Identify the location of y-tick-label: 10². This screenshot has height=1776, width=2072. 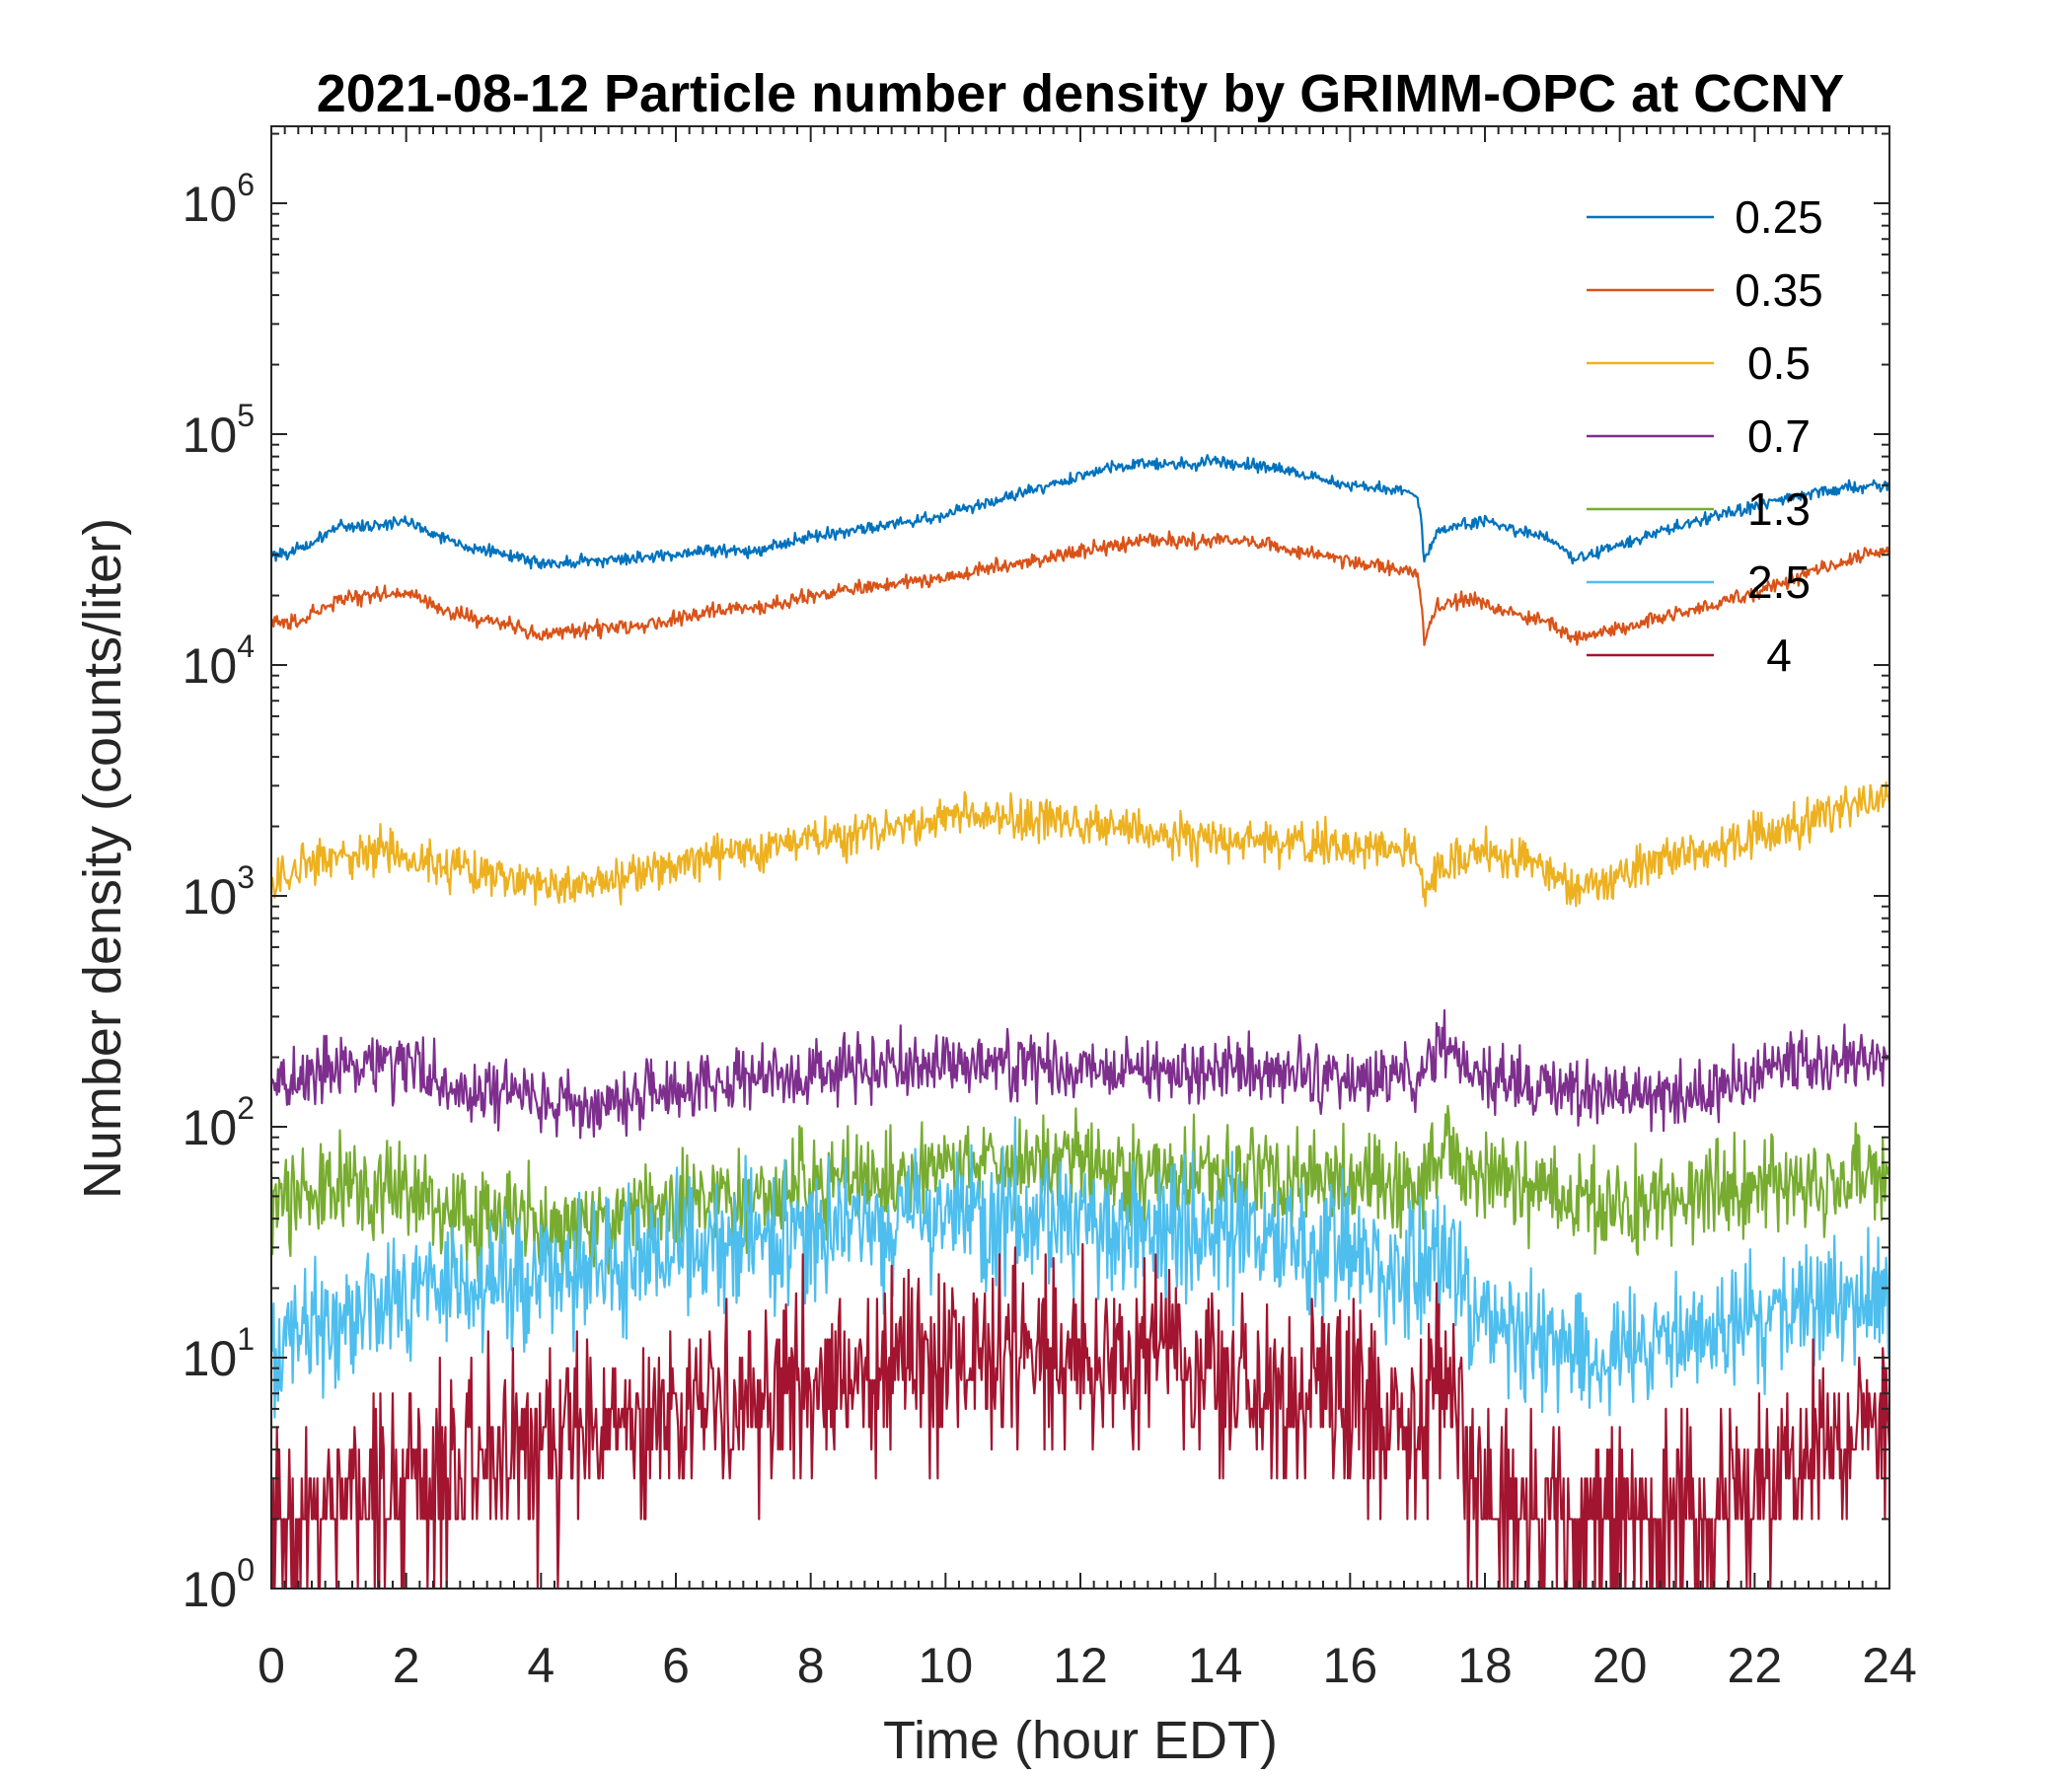
(219, 1122).